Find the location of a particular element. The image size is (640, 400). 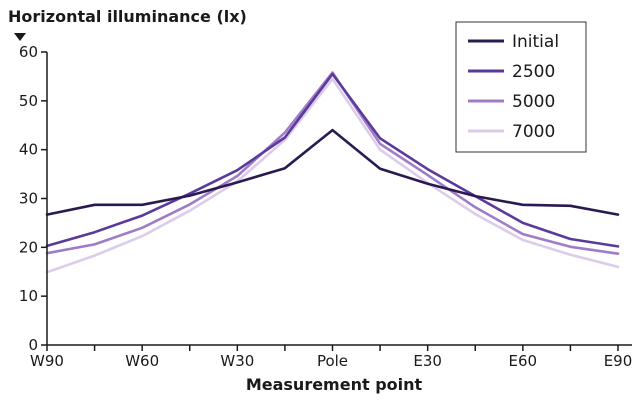

y-axis-title: Horizontal illuminance (lx) is located at coordinates (127, 16).